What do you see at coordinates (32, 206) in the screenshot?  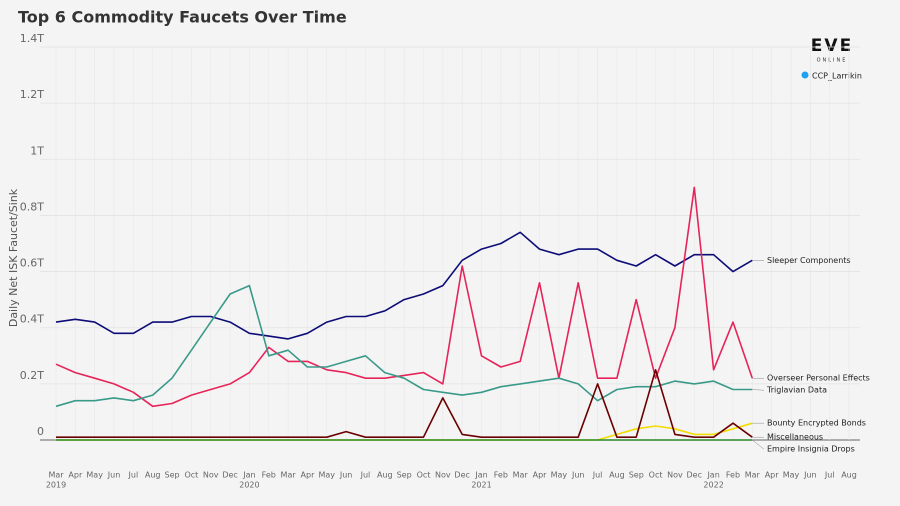 I see `y-tick-label: 0.8T` at bounding box center [32, 206].